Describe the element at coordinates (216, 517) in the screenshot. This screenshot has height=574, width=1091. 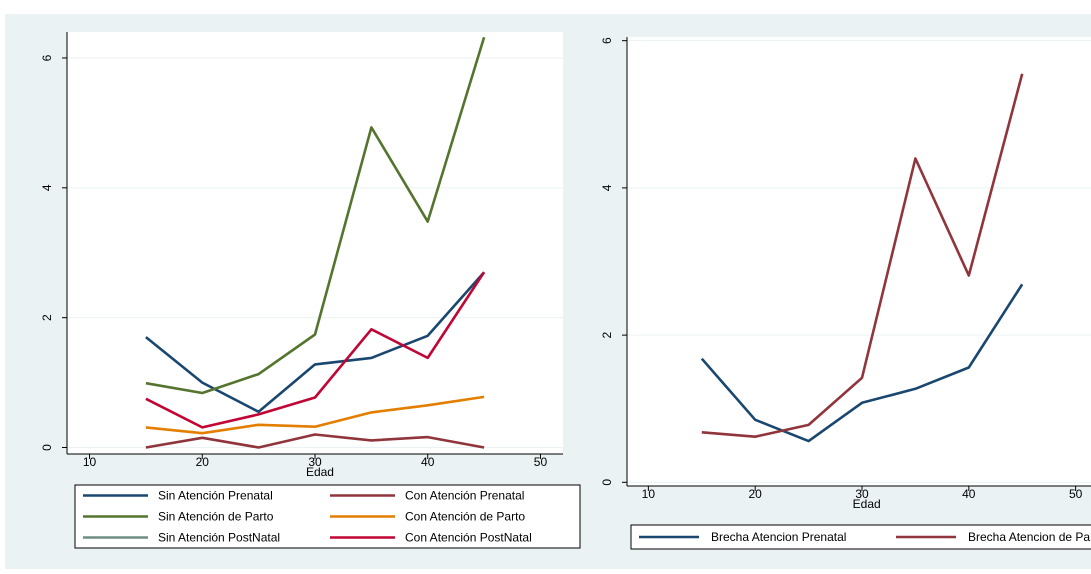
I see `legend-label: Sin Atención de Parto` at that location.